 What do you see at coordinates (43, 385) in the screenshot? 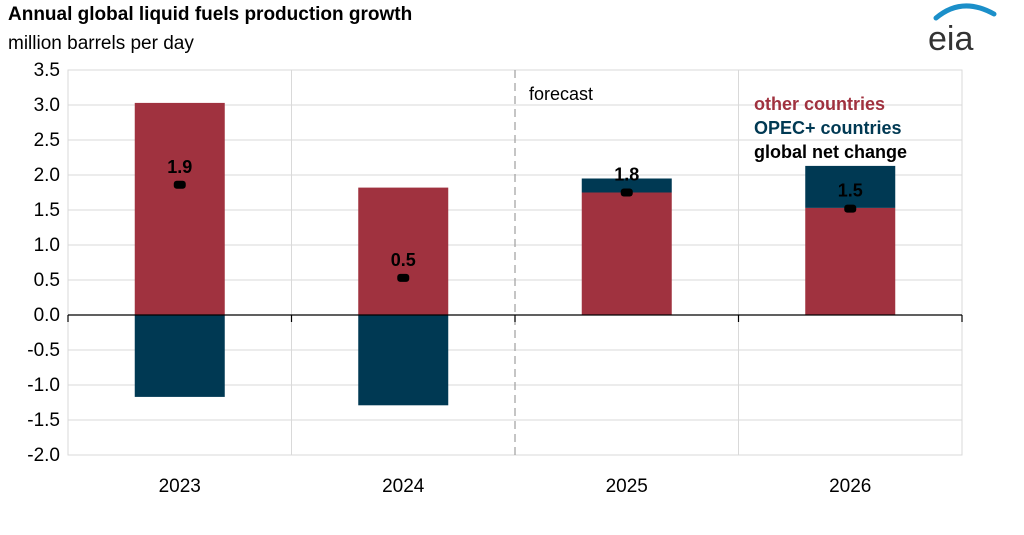
I see `y-tick-label: -1.0` at bounding box center [43, 385].